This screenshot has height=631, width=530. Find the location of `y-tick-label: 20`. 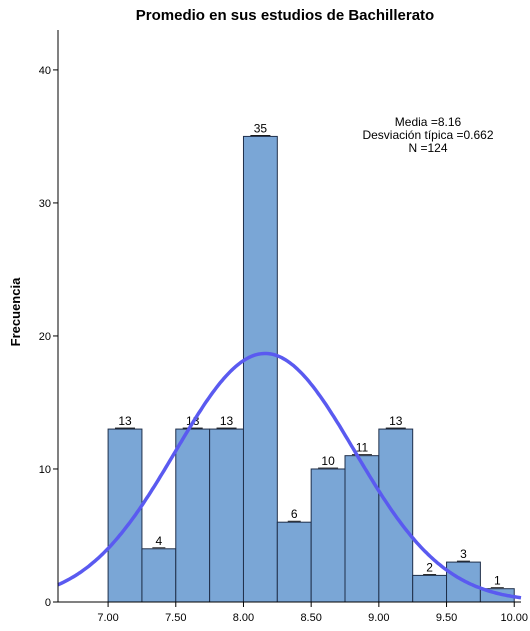

y-tick-label: 20 is located at coordinates (45, 337).